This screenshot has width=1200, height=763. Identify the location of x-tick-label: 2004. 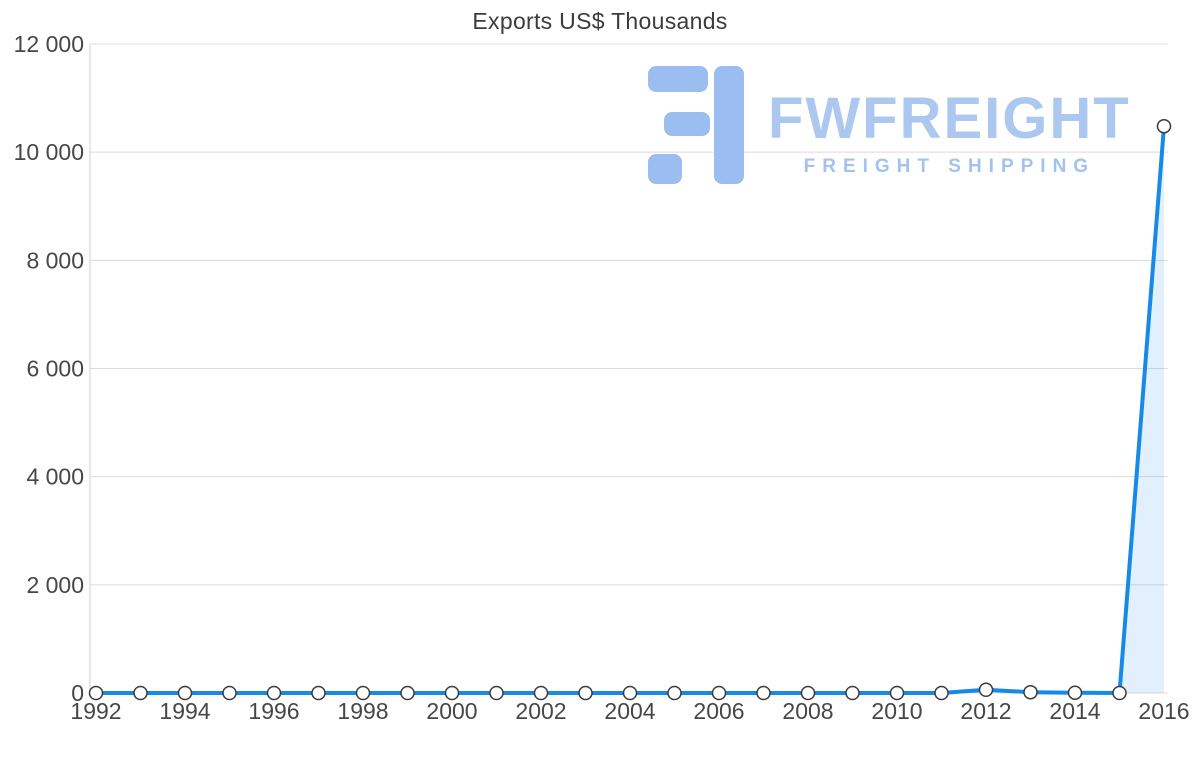
(629, 711).